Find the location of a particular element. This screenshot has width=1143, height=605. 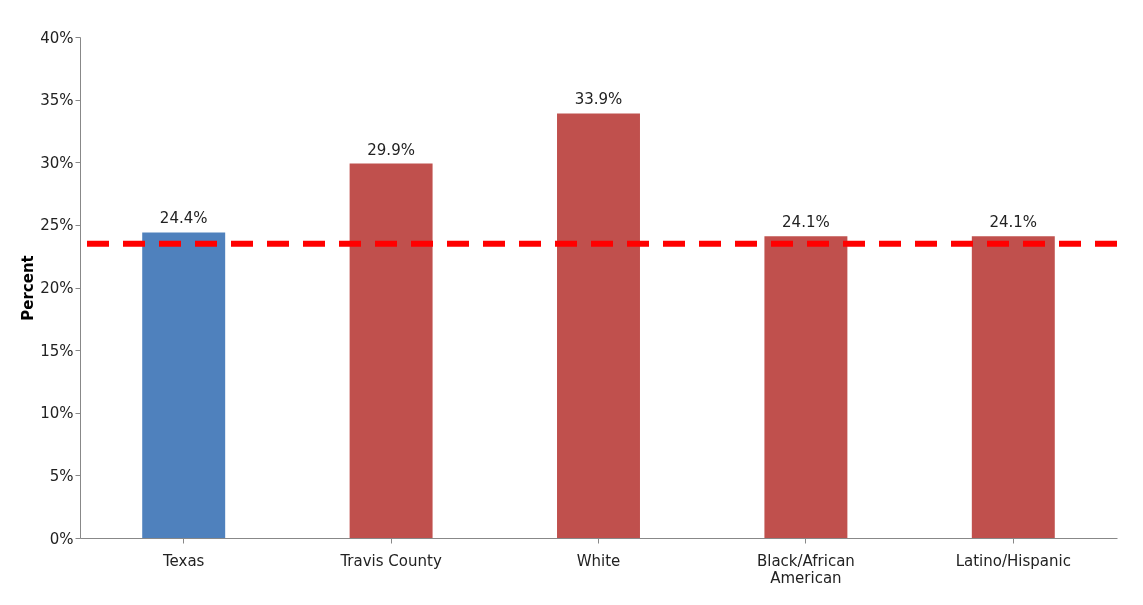

y-tick-label: 30% is located at coordinates (57, 162).